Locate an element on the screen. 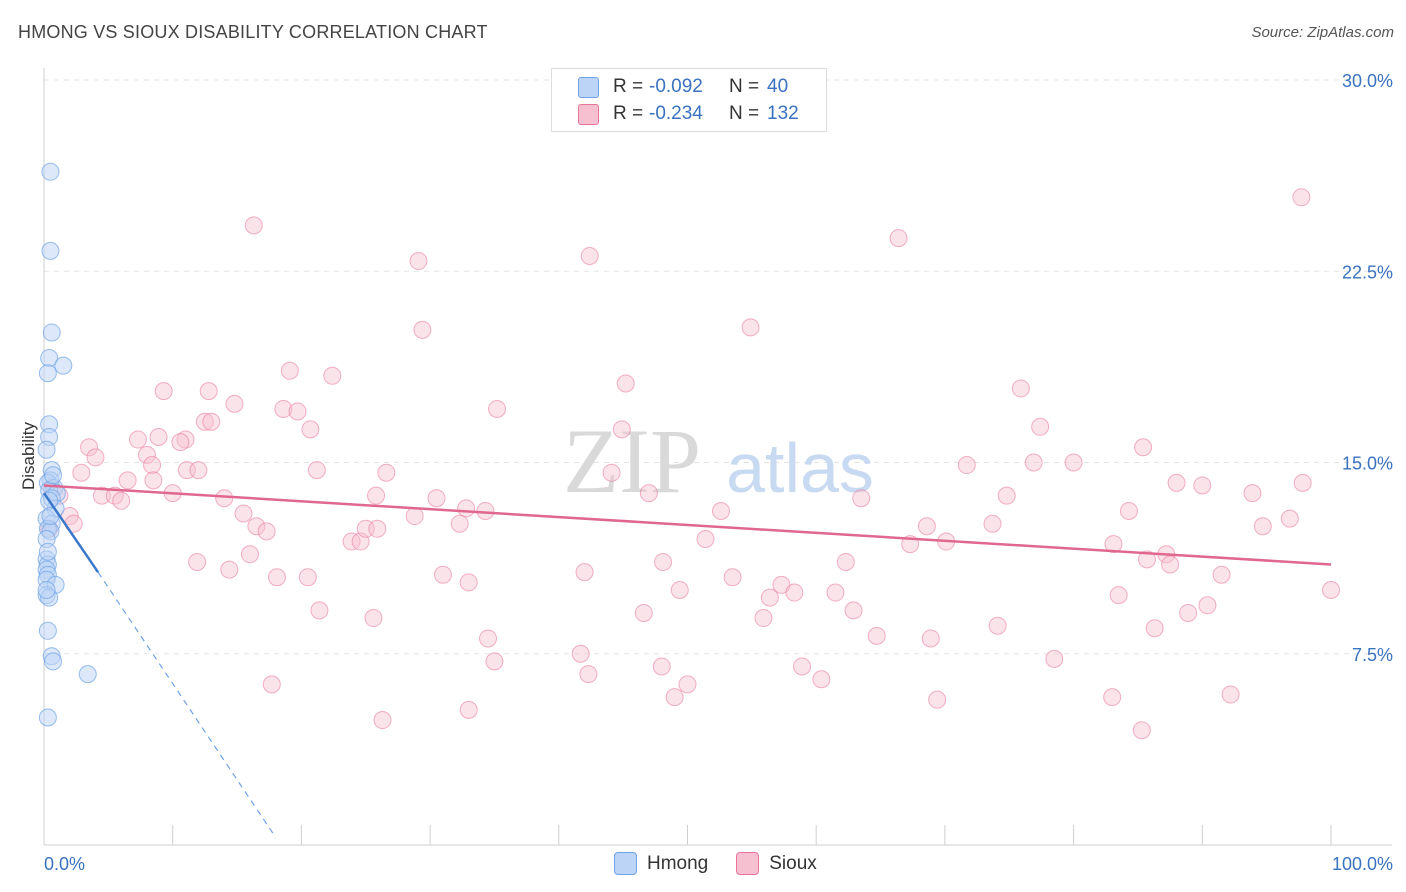 The height and width of the screenshot is (892, 1406). hmong-trend-extension is located at coordinates (187, 704).